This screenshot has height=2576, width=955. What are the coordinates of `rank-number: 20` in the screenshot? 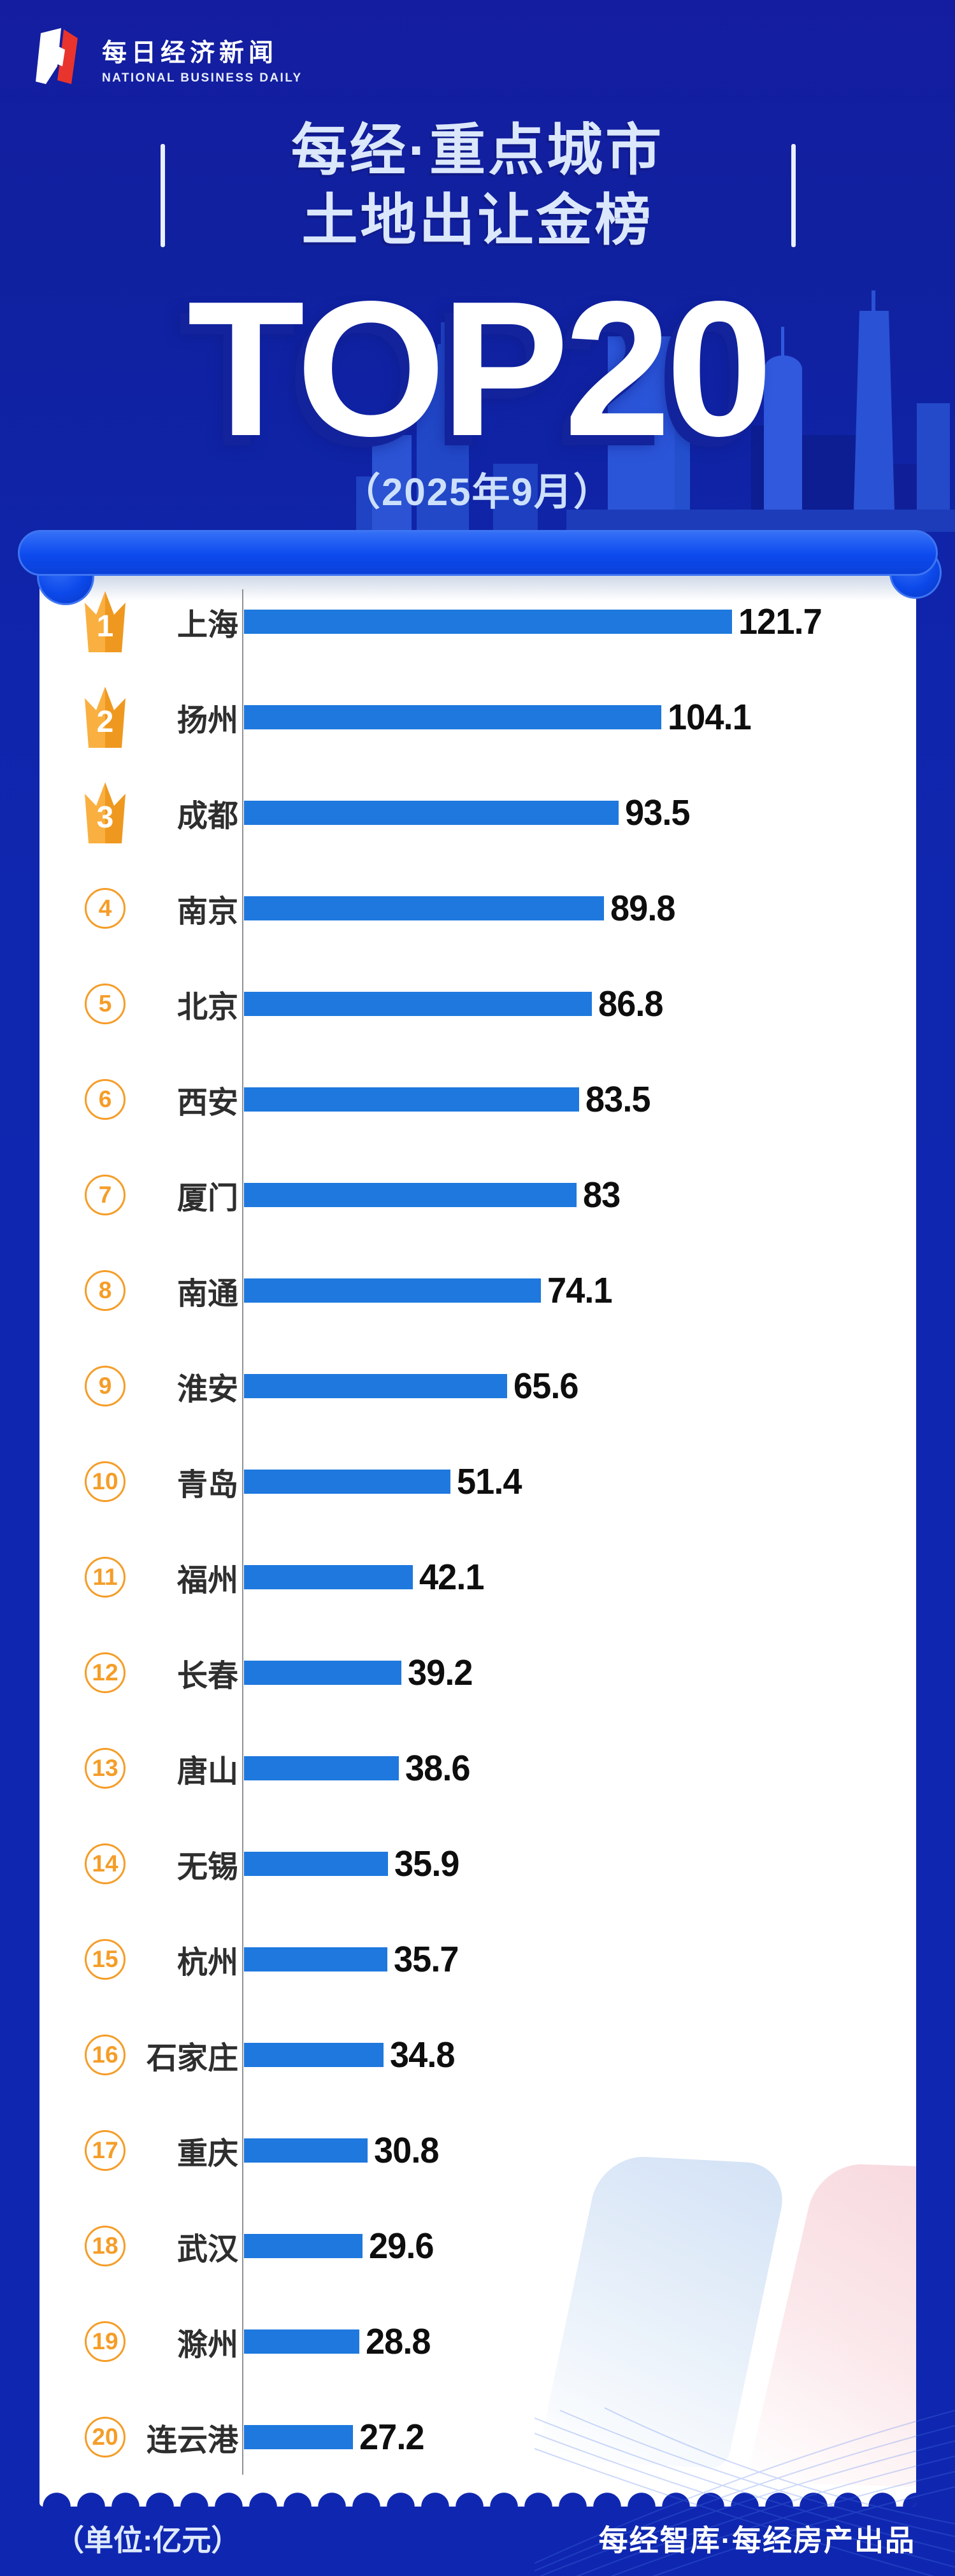 It's located at (105, 2437).